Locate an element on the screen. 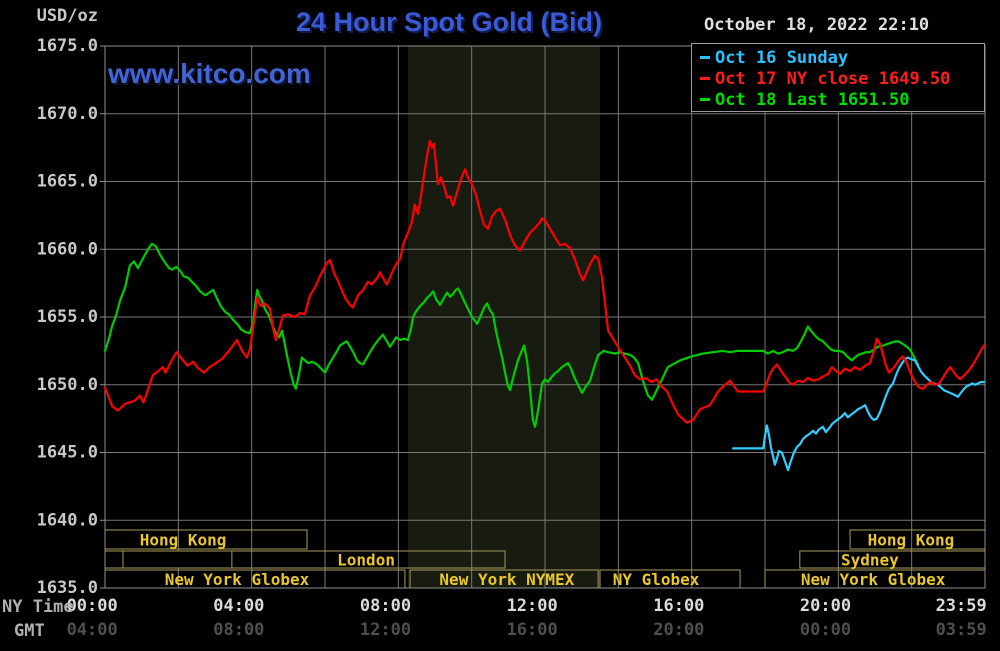 This screenshot has height=651, width=1000. ny-time-tick-label: 08:00 is located at coordinates (385, 606).